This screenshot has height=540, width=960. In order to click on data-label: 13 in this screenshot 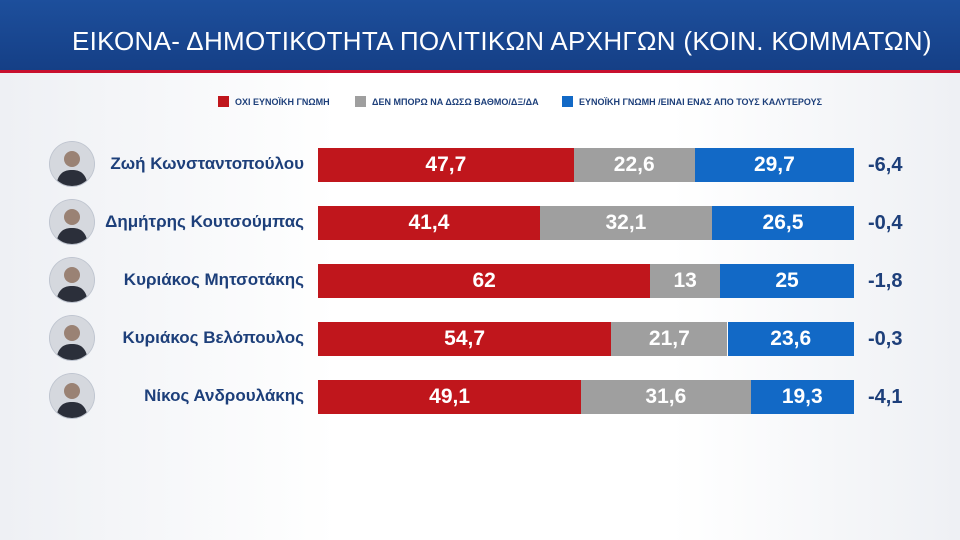, I will do `click(685, 280)`.